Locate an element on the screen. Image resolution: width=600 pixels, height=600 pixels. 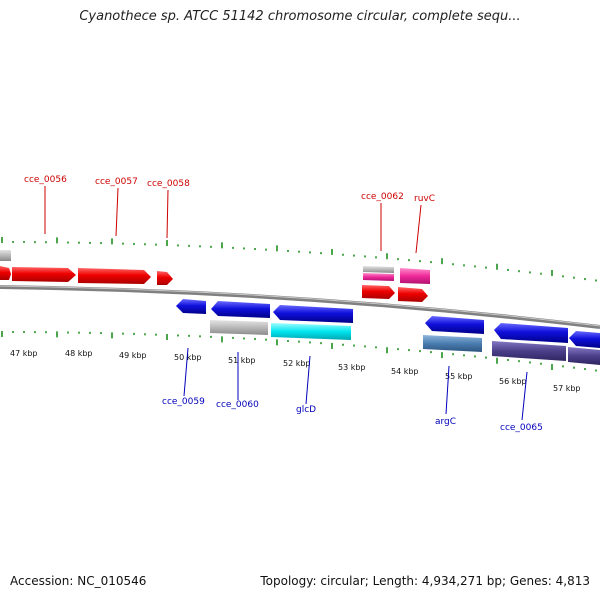
scale-label: 49 kbp is located at coordinates (133, 355).